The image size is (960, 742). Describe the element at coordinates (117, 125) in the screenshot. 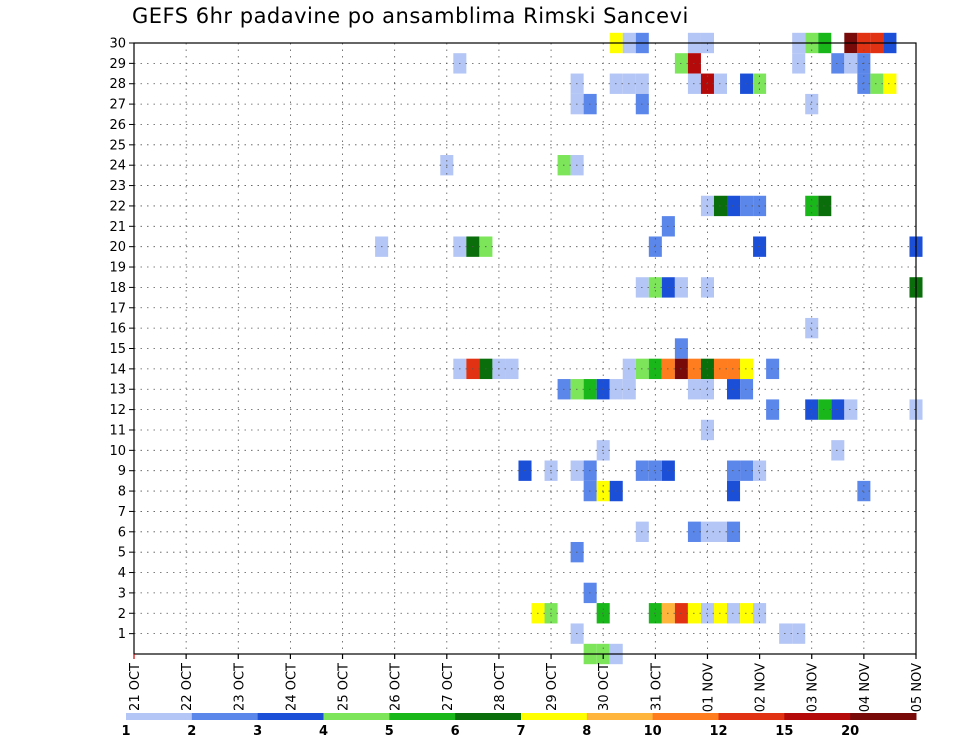

I see `y-tick-label: 26` at that location.